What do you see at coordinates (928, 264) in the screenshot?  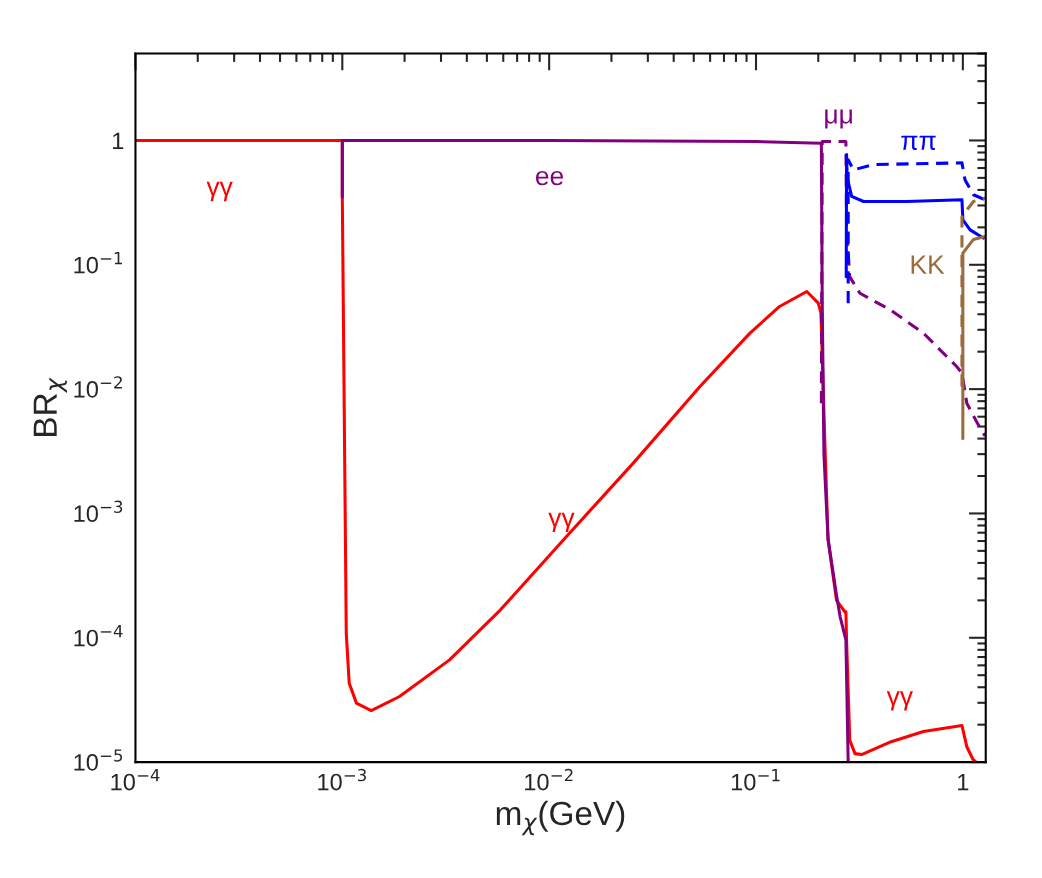 I see `series-label: KK` at bounding box center [928, 264].